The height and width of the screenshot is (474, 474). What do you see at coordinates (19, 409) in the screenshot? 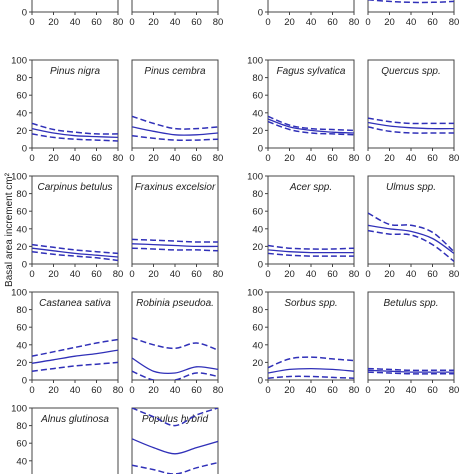
I see `y-tick-label: 100` at bounding box center [19, 409].